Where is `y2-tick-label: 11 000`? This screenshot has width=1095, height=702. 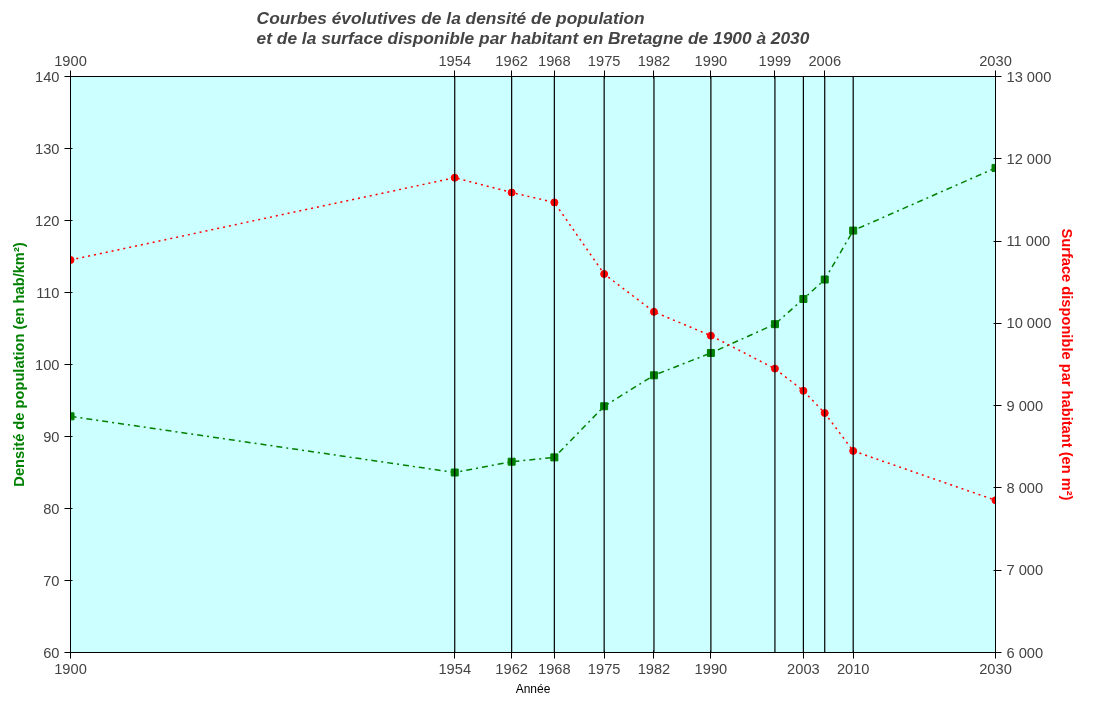 y2-tick-label: 11 000 is located at coordinates (1028, 241).